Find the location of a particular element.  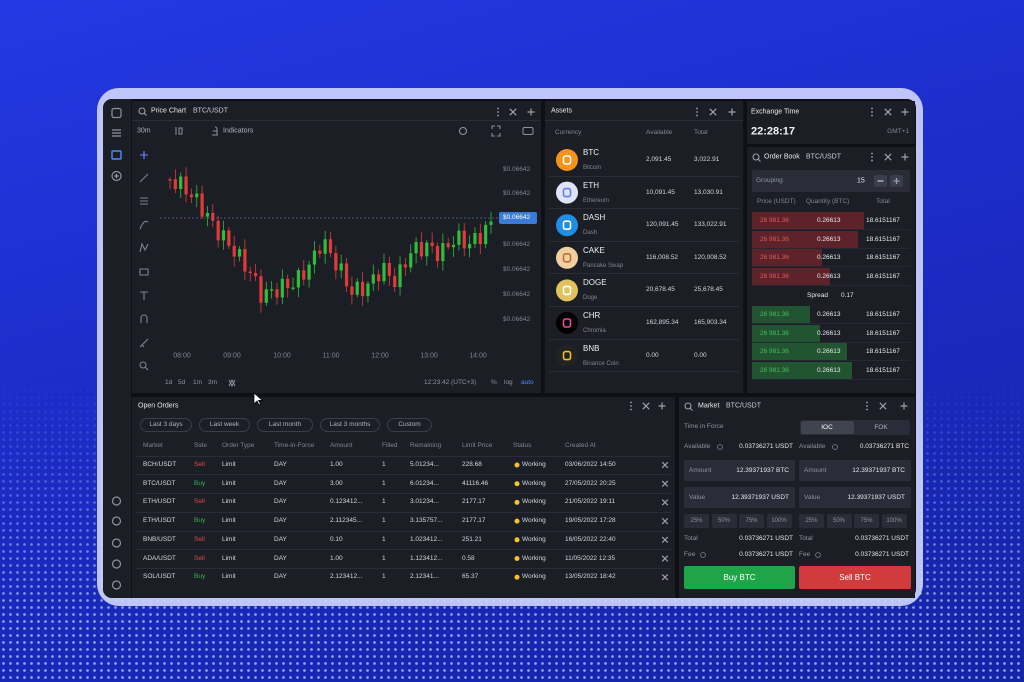

fullscreen-icon is located at coordinates (496, 131).